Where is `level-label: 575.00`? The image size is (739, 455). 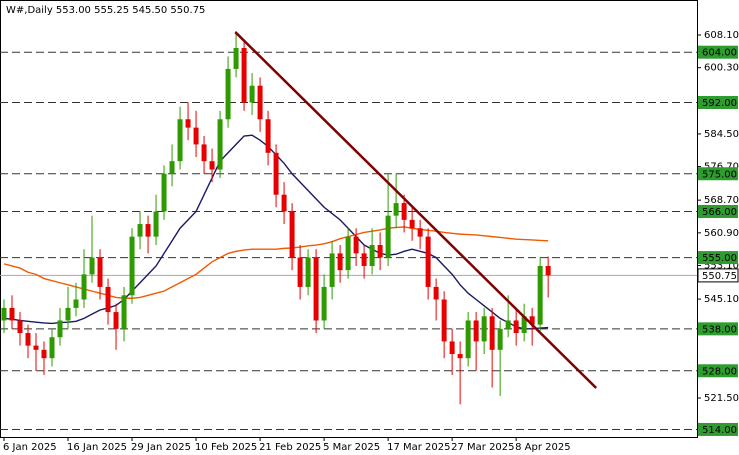
level-label: 575.00 is located at coordinates (719, 174).